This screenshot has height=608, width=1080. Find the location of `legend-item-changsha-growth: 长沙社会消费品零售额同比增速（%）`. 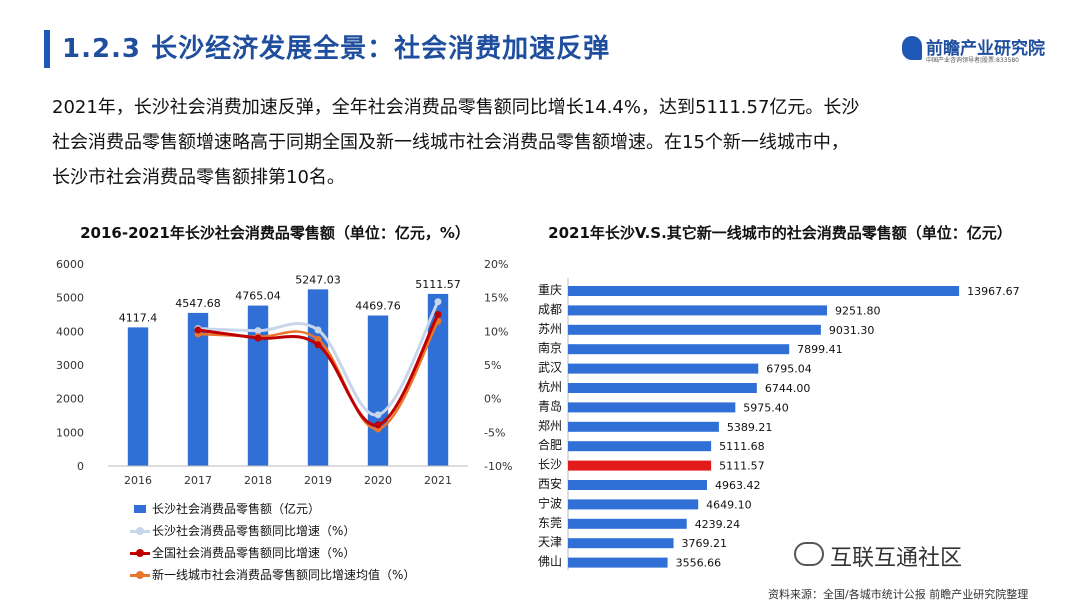

legend-item-changsha-growth: 长沙社会消费品零售额同比增速（%） is located at coordinates (272, 531).